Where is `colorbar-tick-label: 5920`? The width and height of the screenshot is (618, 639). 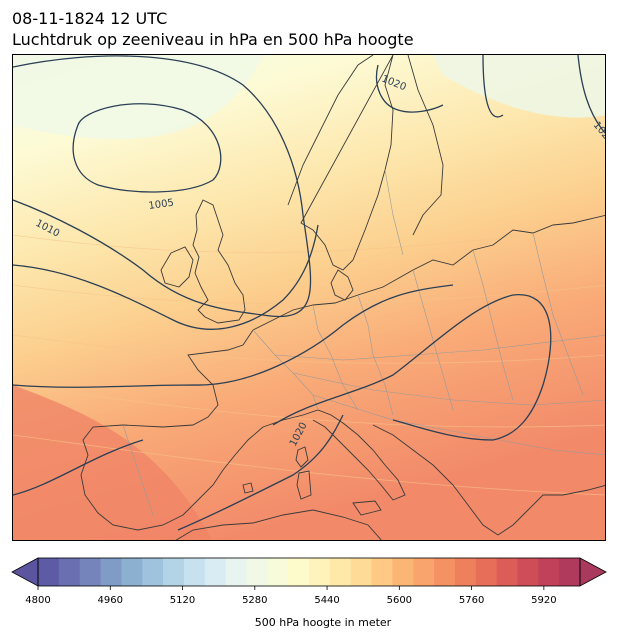 colorbar-tick-label: 5920 is located at coordinates (543, 600).